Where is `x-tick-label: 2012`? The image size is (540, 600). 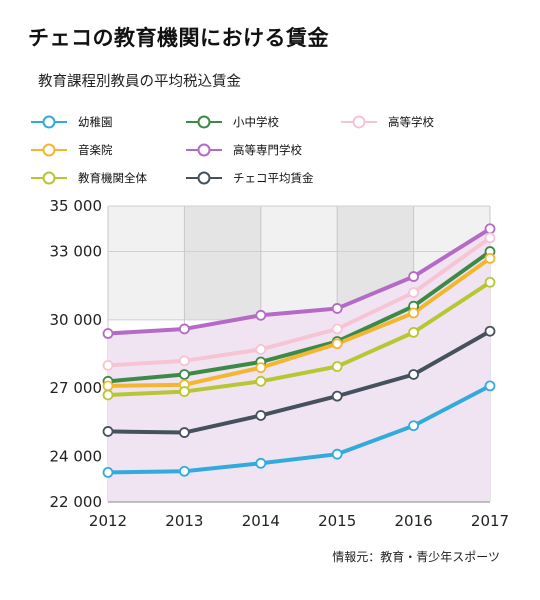 x-tick-label: 2012 is located at coordinates (108, 521).